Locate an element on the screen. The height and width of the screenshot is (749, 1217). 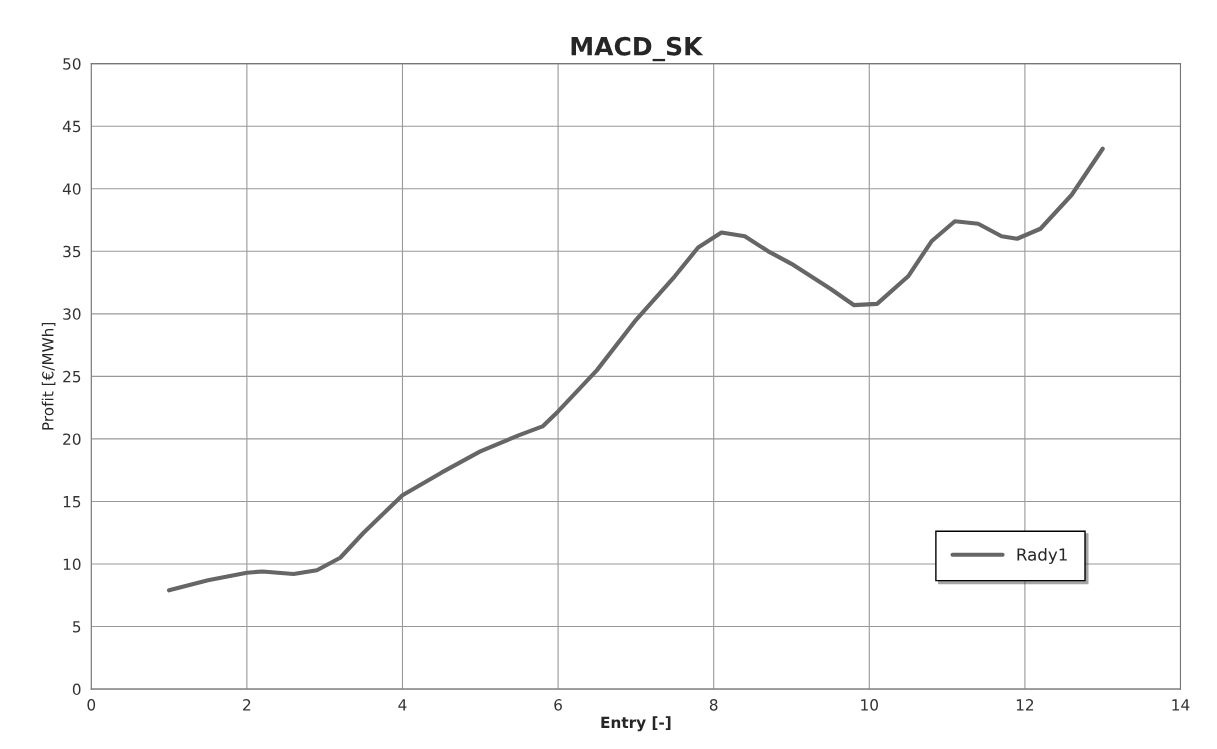
y-tick-label: 45 is located at coordinates (71, 126).